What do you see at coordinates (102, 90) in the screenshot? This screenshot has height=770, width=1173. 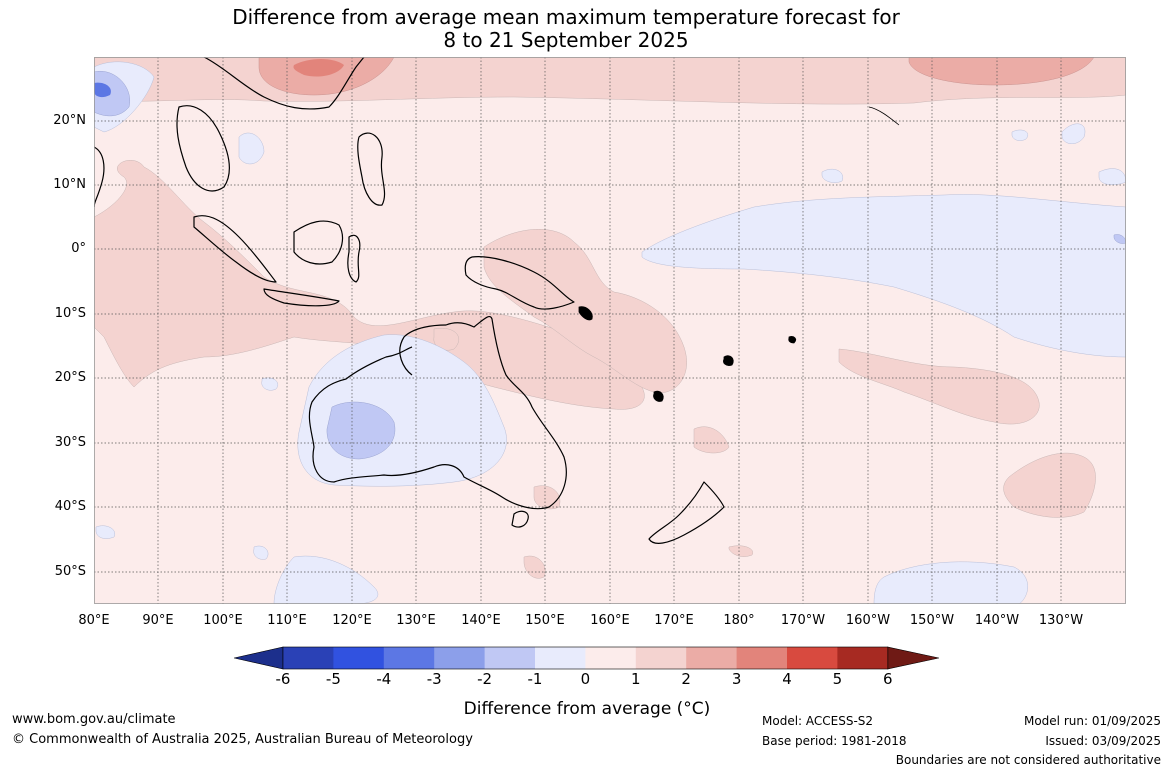 I see `anomaly-minus3-region` at bounding box center [102, 90].